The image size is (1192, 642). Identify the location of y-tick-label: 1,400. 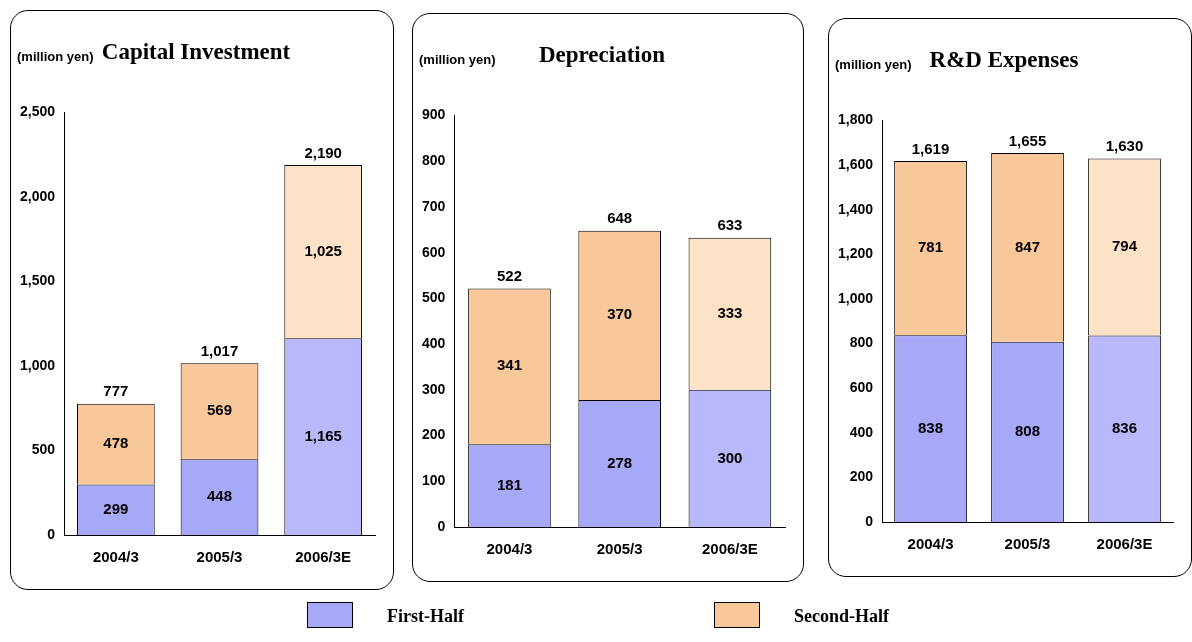
(855, 208).